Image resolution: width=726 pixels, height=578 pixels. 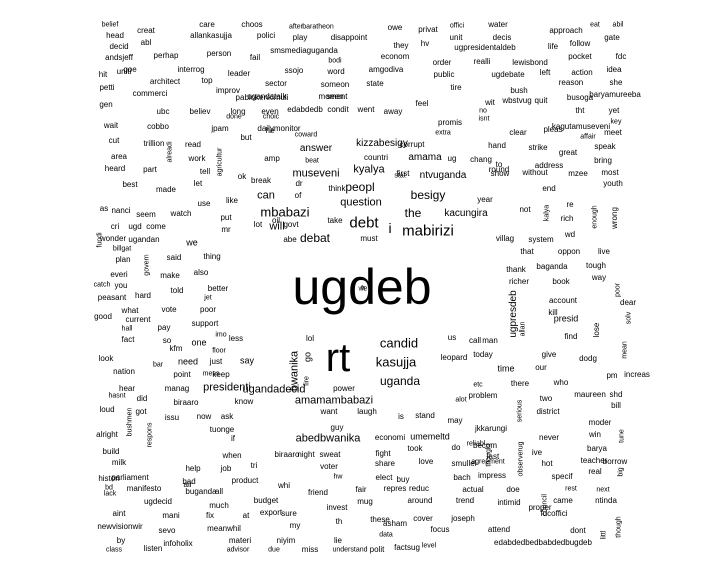 What do you see at coordinates (267, 96) in the screenshot?
I see `word: ugandatalk` at bounding box center [267, 96].